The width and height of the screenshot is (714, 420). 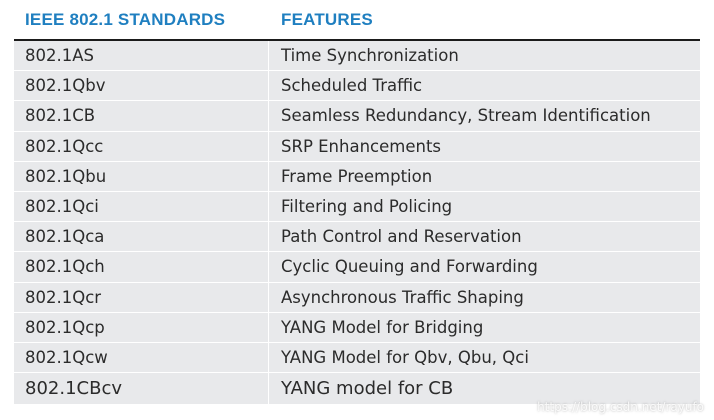 I want to click on table-row: 802.1Qcr Asynchronous Traffic Shaping, so click(x=357, y=297).